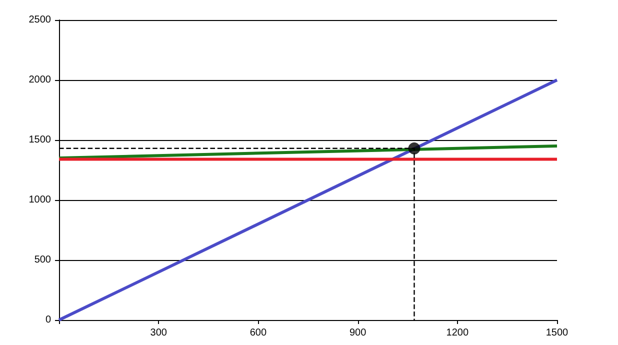 The height and width of the screenshot is (345, 618). What do you see at coordinates (48, 320) in the screenshot?
I see `y-tick-label: 0` at bounding box center [48, 320].